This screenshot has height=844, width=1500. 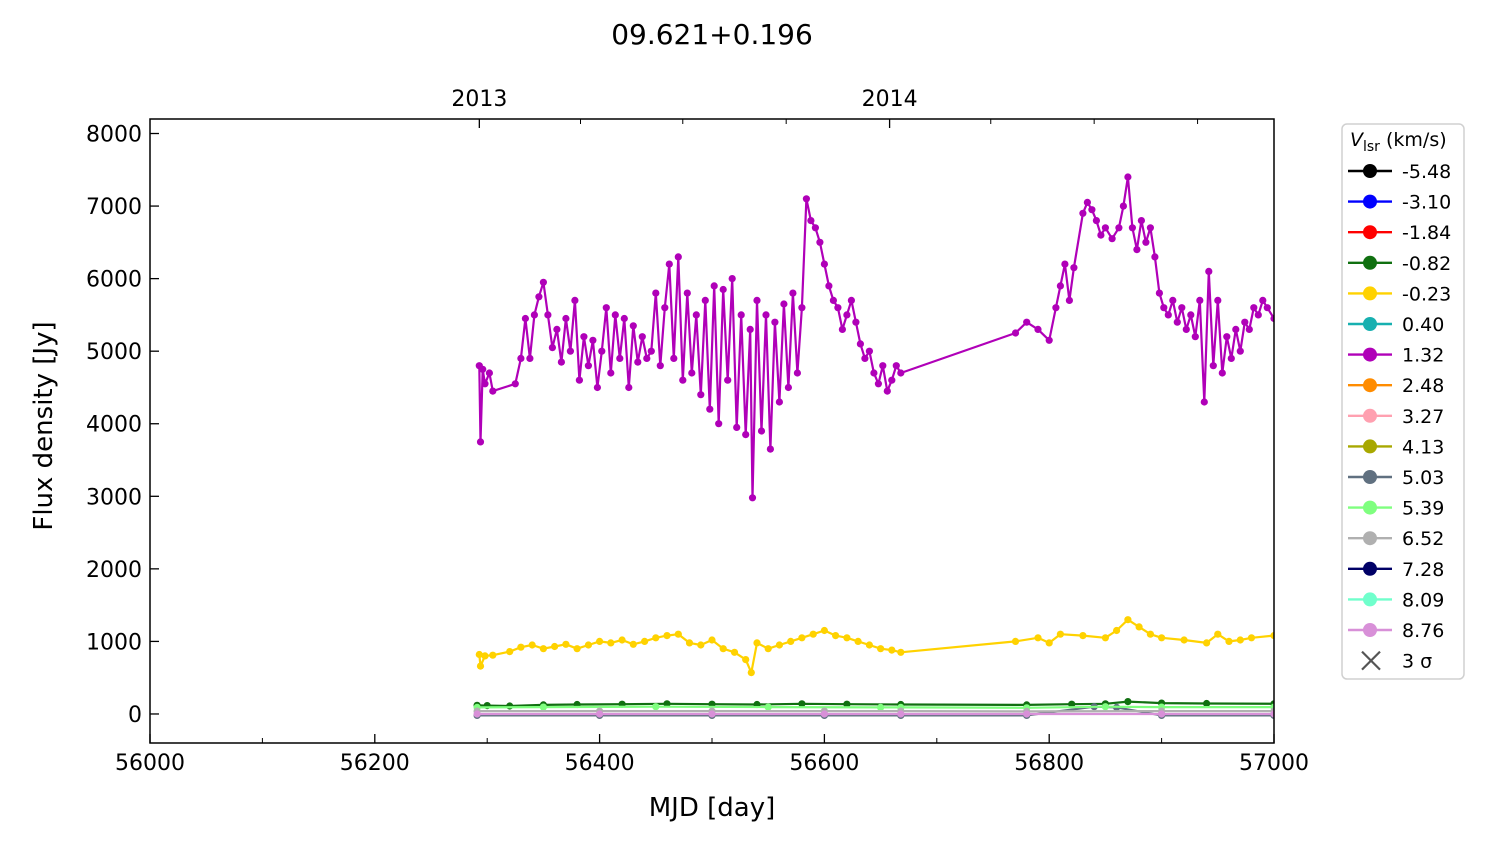 What do you see at coordinates (712, 808) in the screenshot?
I see `x-axis-title: MJD [day]` at bounding box center [712, 808].